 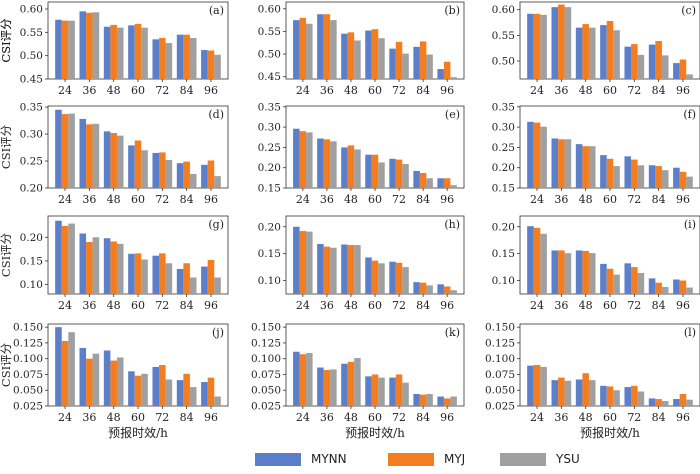 What do you see at coordinates (269, 107) in the screenshot?
I see `y-tick-label: 0.35` at bounding box center [269, 107].